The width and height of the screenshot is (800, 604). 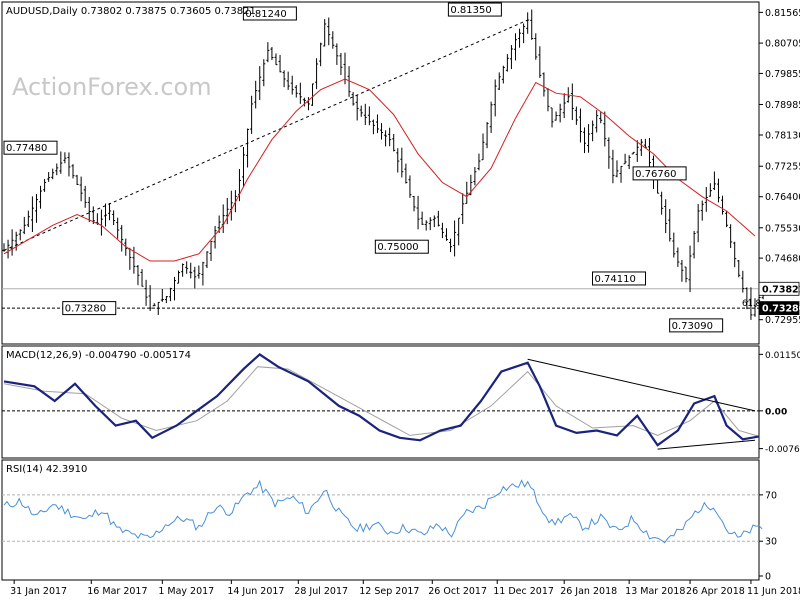 What do you see at coordinates (117, 591) in the screenshot?
I see `x-tick-label: 16 Mar 2017` at bounding box center [117, 591].